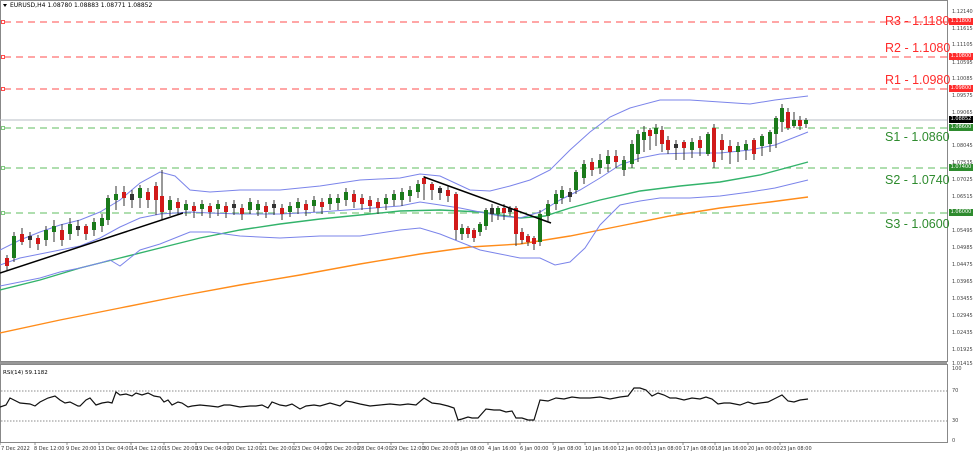  What do you see at coordinates (666, 449) in the screenshot?
I see `time-tick: 13 Jan 08:00` at bounding box center [666, 449].